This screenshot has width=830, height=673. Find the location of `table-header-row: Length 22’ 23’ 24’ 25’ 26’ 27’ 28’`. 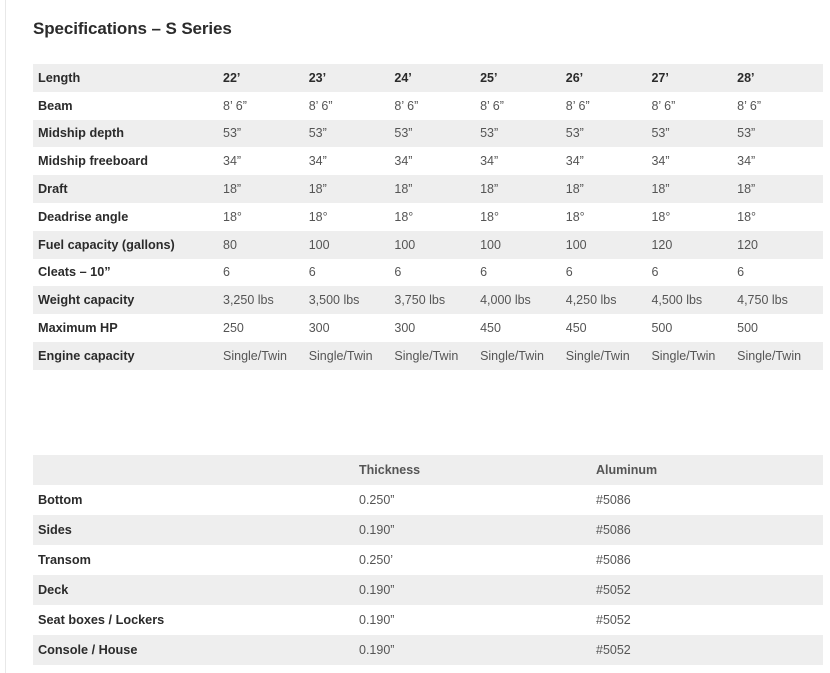

table-header-row: Length 22’ 23’ 24’ 25’ 26’ 27’ 28’ is located at coordinates (428, 78).